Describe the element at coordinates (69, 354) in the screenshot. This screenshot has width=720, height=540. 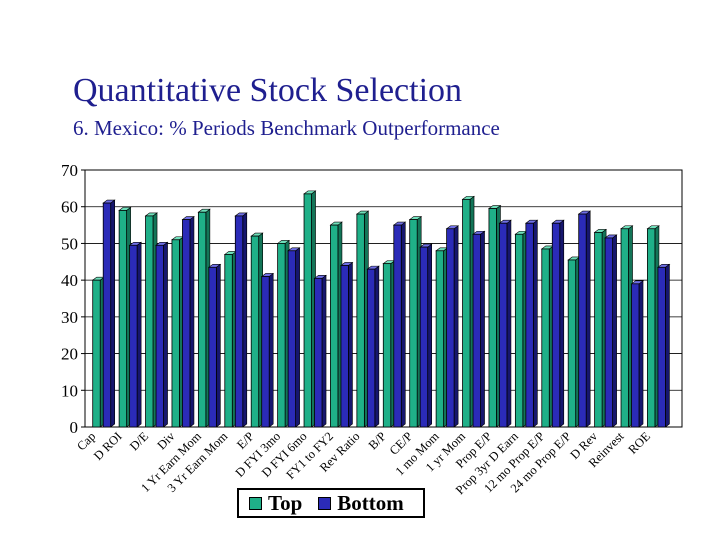
I see `y-tick-label: 20` at that location.